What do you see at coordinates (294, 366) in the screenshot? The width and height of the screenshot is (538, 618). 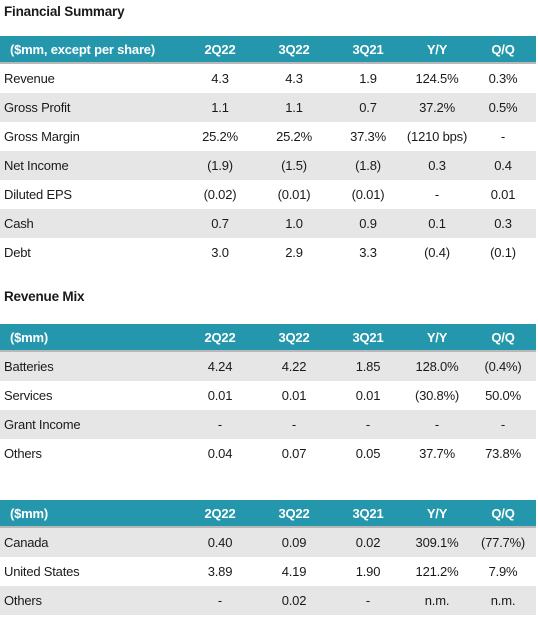 I see `table-cell: 4.22` at bounding box center [294, 366].